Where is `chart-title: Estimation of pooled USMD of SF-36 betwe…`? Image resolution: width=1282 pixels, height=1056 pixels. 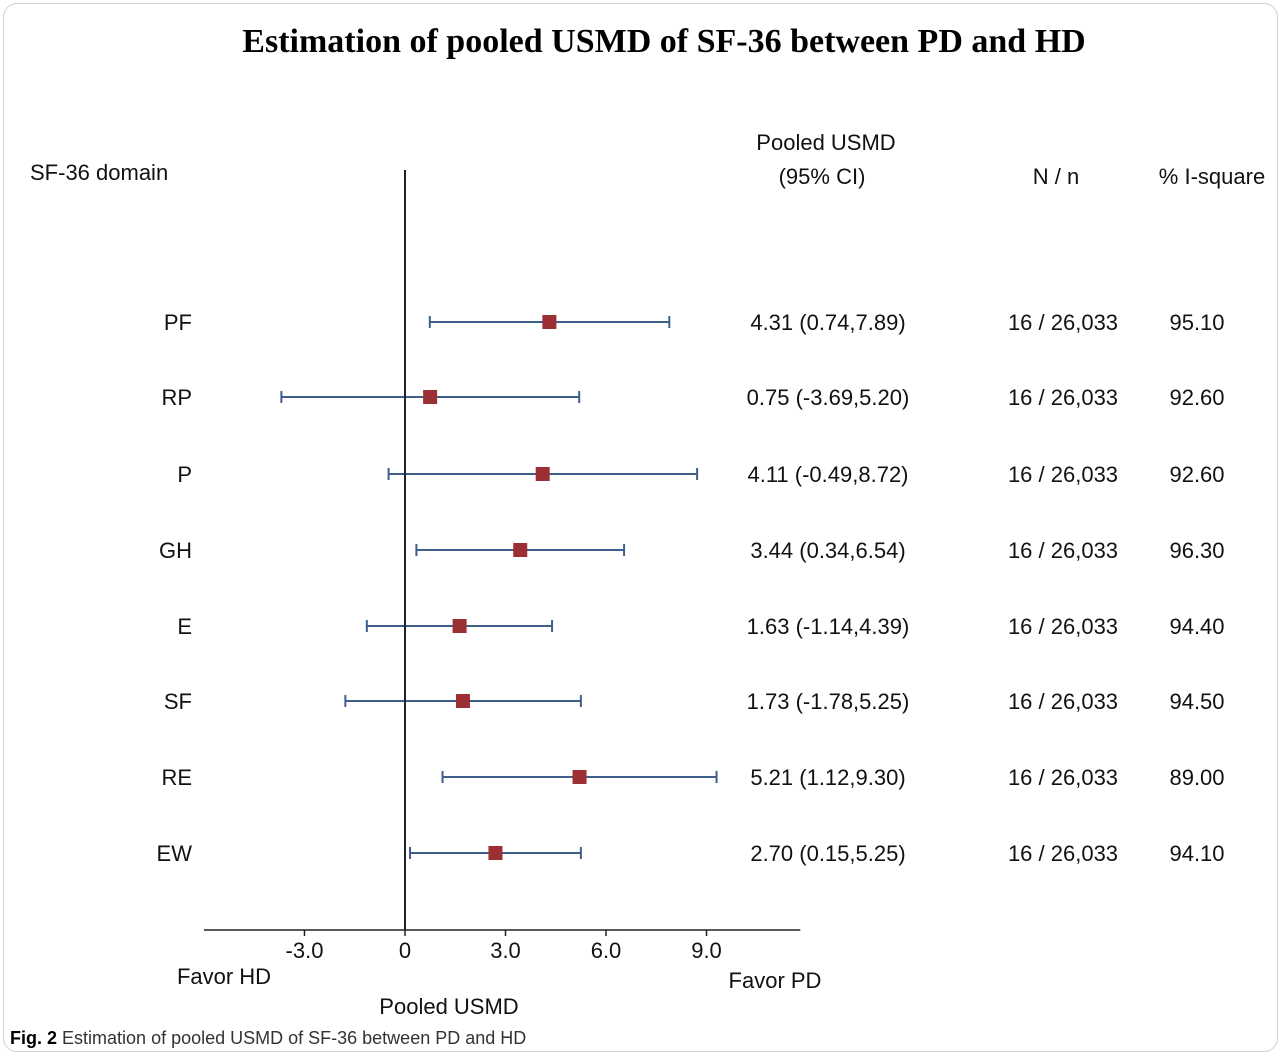
chart-title: Estimation of pooled USMD of SF-36 betwe… is located at coordinates (663, 41).